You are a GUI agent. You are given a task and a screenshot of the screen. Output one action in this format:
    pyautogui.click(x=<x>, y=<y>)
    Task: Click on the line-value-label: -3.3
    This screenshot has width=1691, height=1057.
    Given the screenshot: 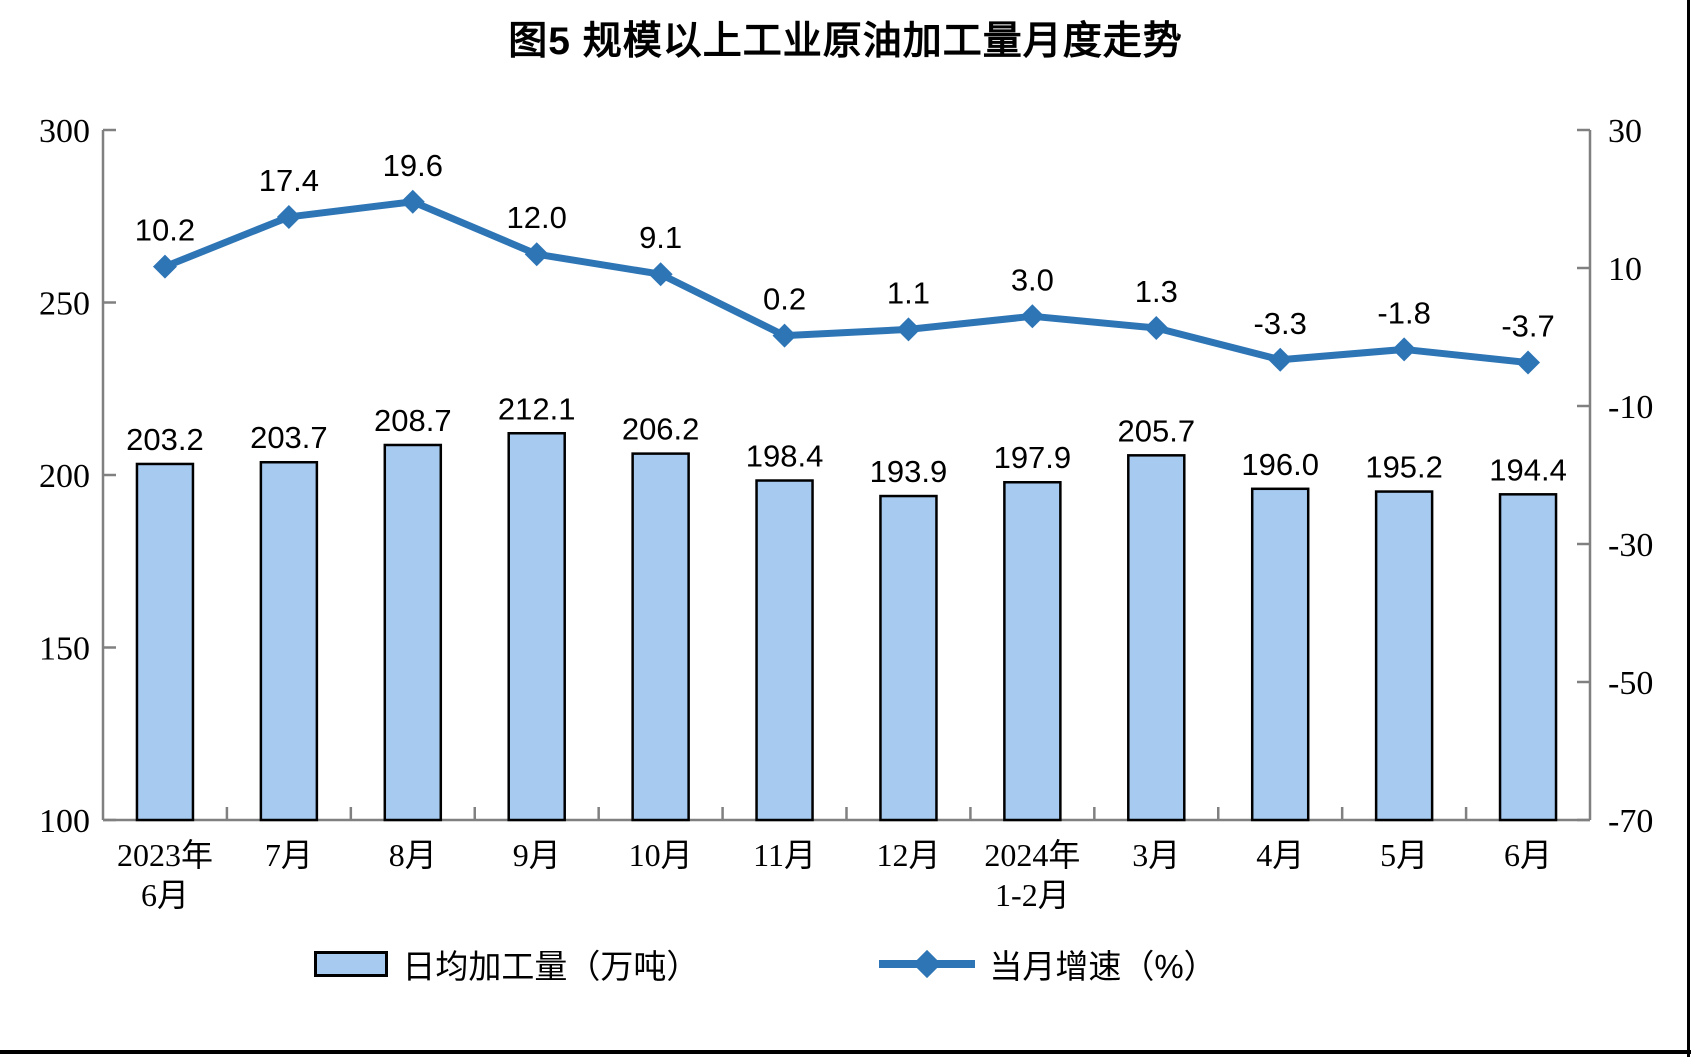 What is the action you would take?
    pyautogui.click(x=1279, y=323)
    